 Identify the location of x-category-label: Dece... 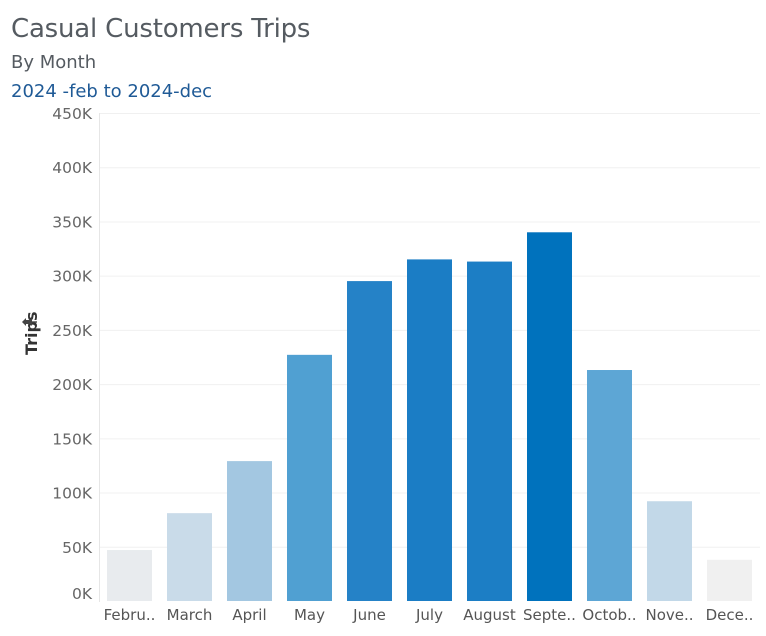
(730, 615).